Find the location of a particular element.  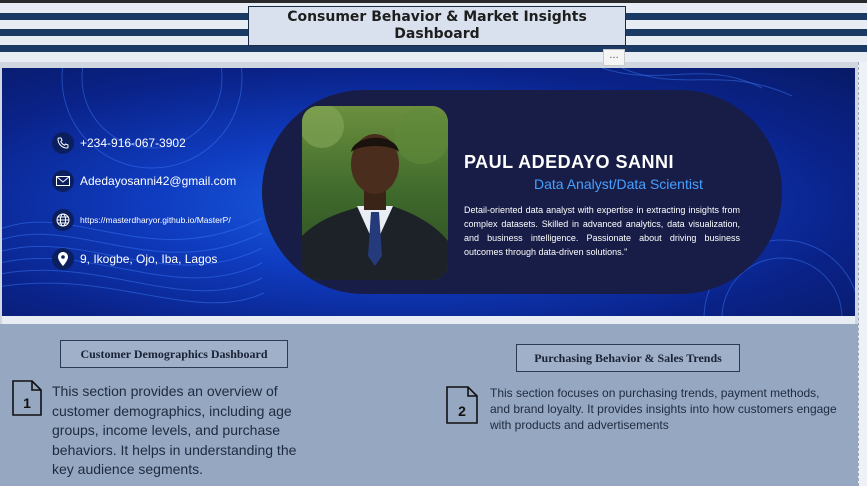

document-number-1-icon: 1 is located at coordinates (27, 398).